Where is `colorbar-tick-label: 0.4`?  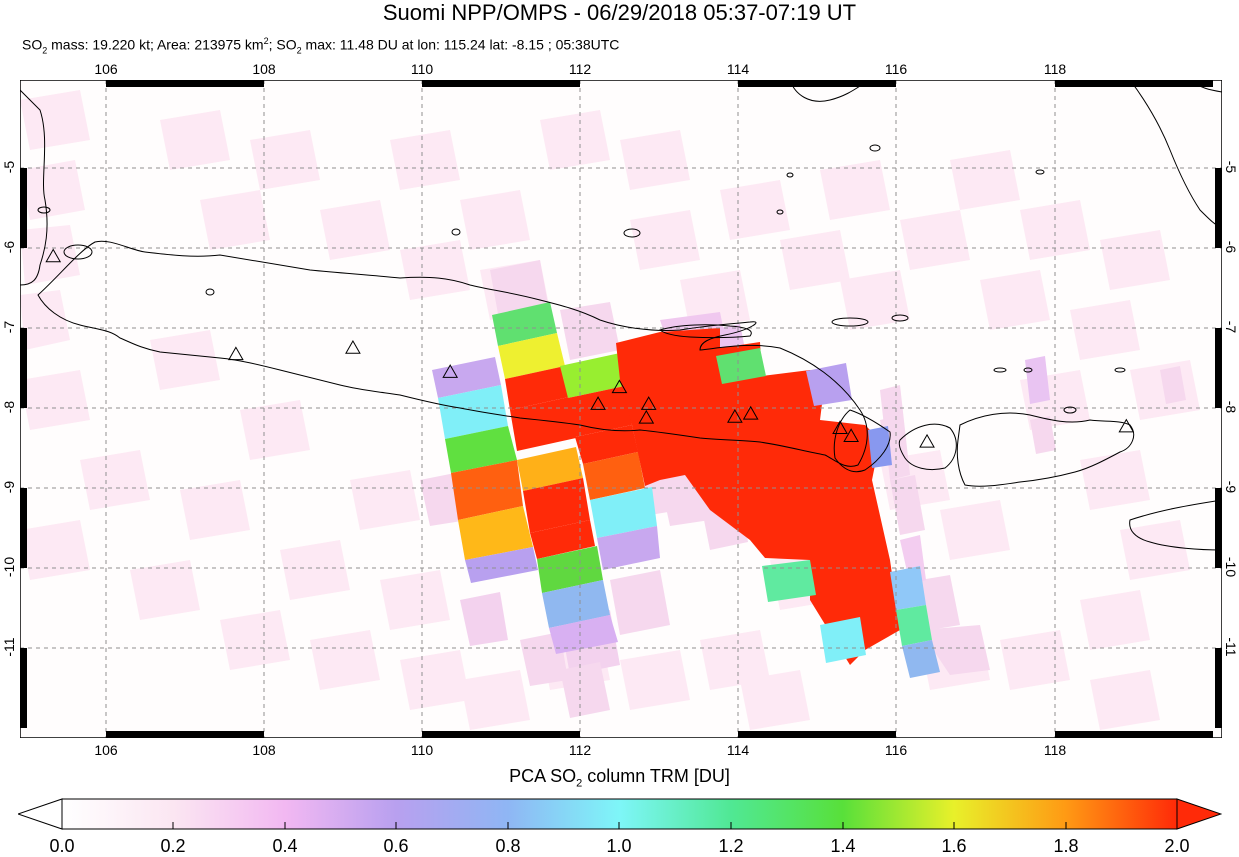 colorbar-tick-label: 0.4 is located at coordinates (285, 846).